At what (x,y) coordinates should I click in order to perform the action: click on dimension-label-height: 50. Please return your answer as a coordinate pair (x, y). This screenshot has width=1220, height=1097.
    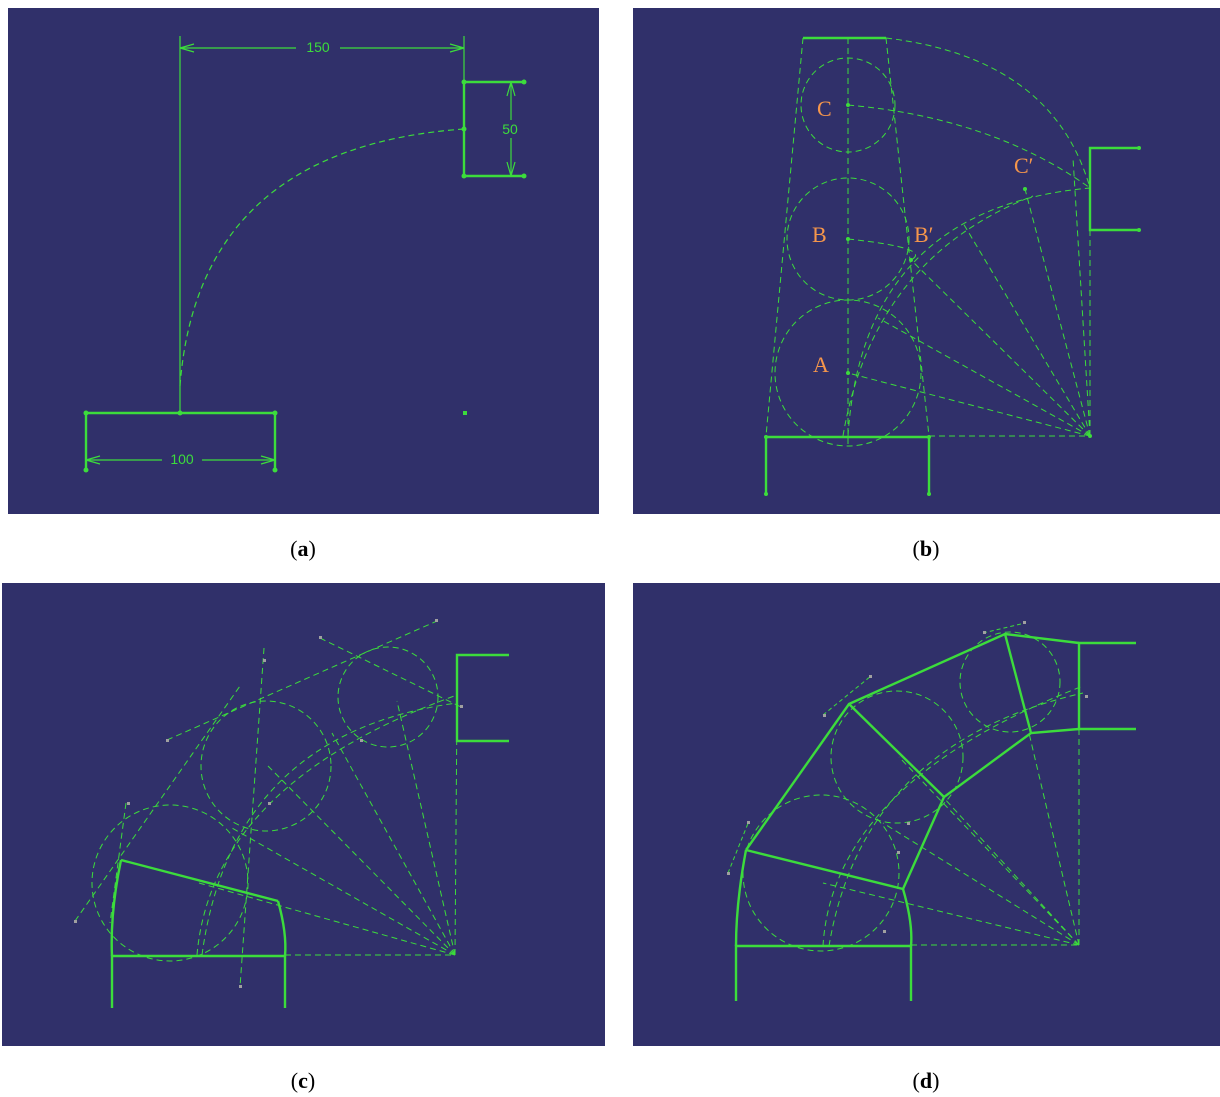
    Looking at the image, I should click on (510, 129).